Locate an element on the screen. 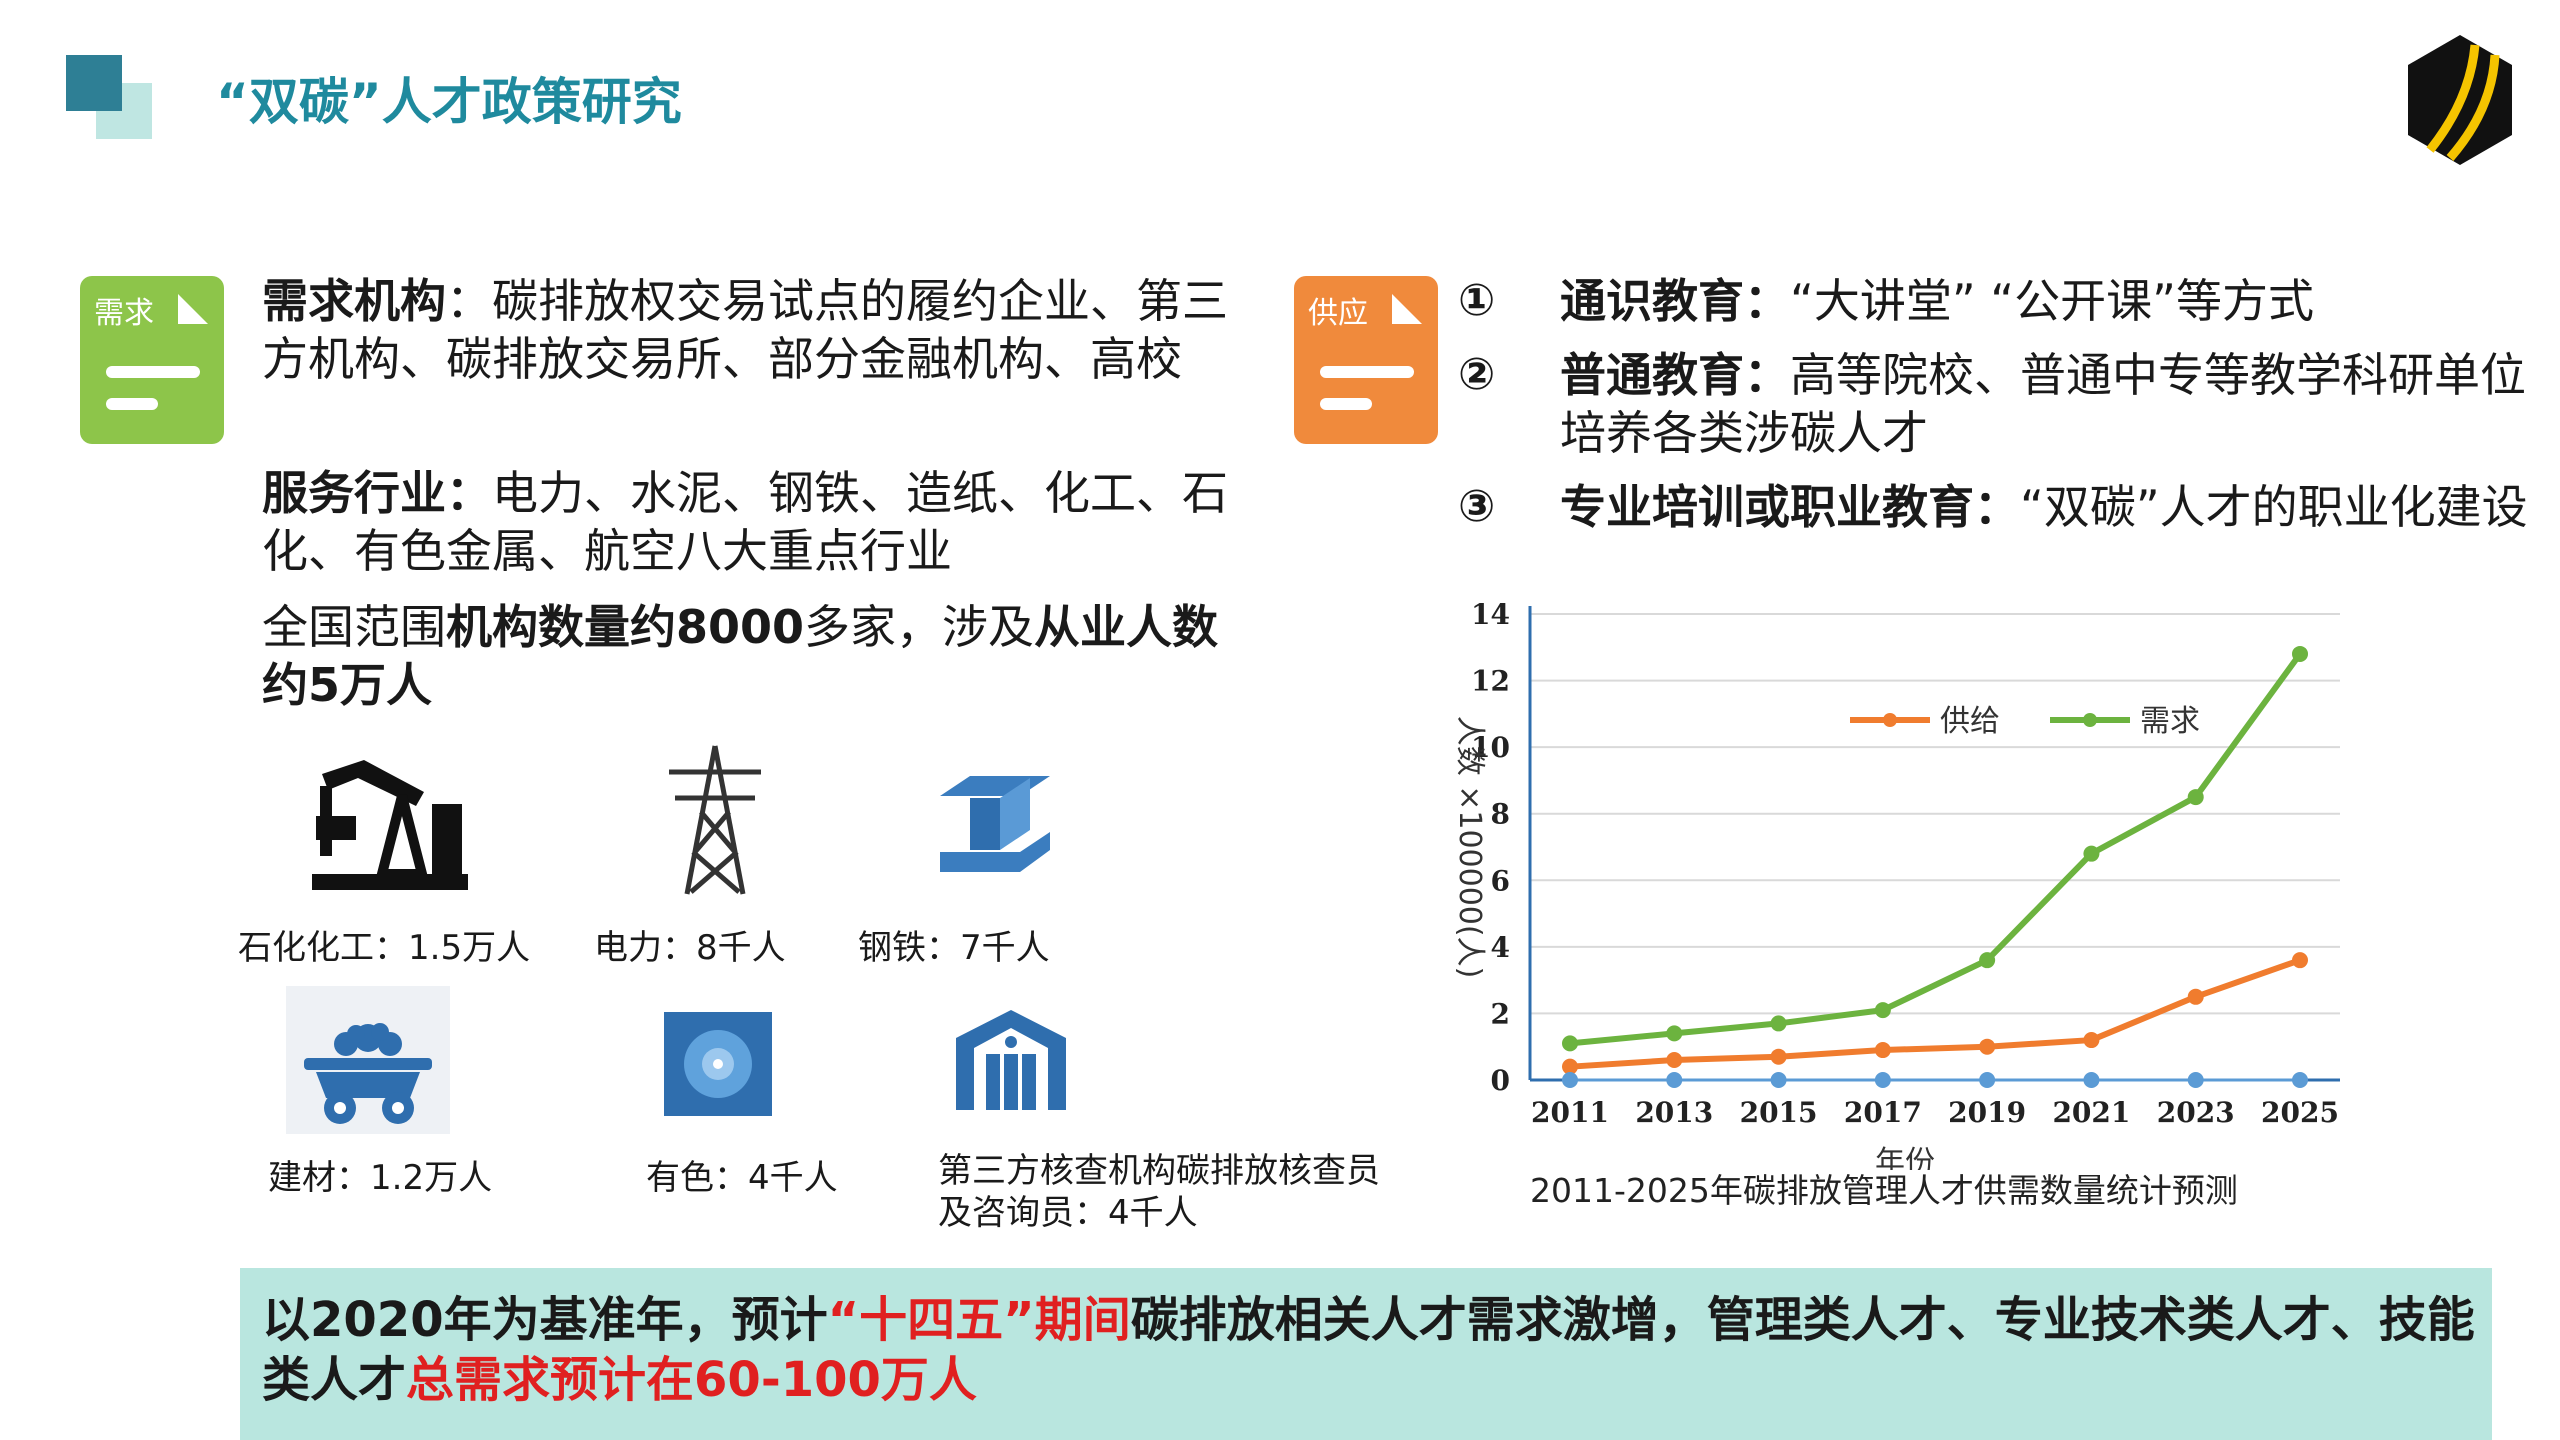  power-tower-icon is located at coordinates (715, 820).